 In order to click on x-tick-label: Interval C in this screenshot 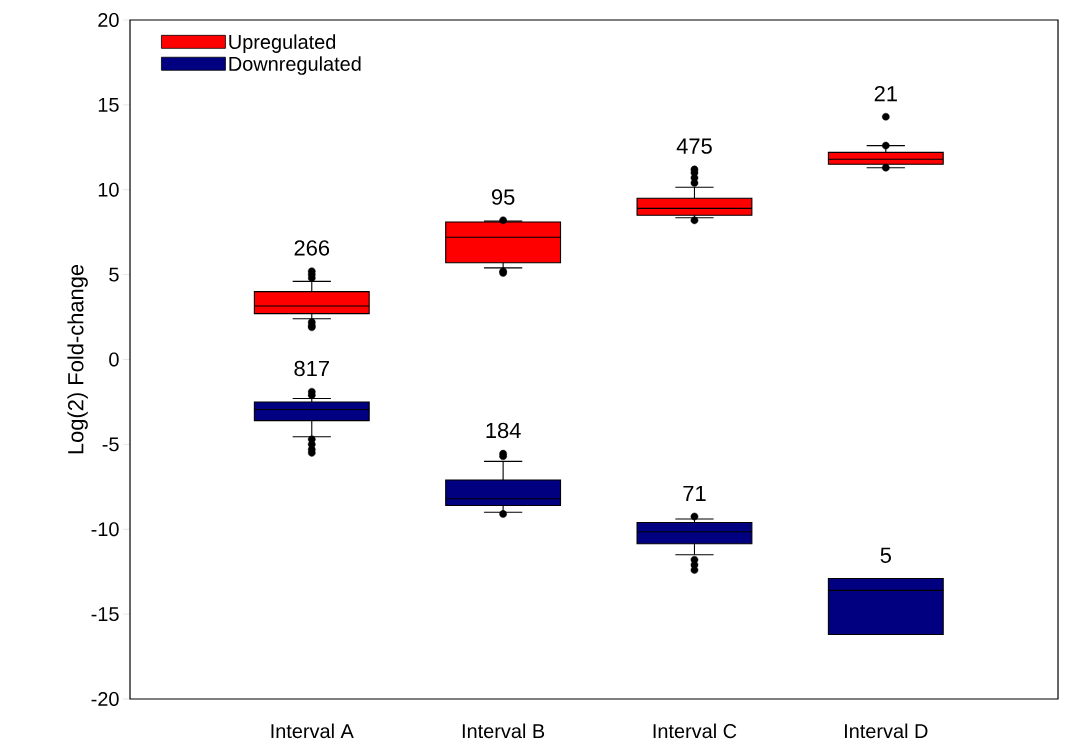, I will do `click(695, 731)`.